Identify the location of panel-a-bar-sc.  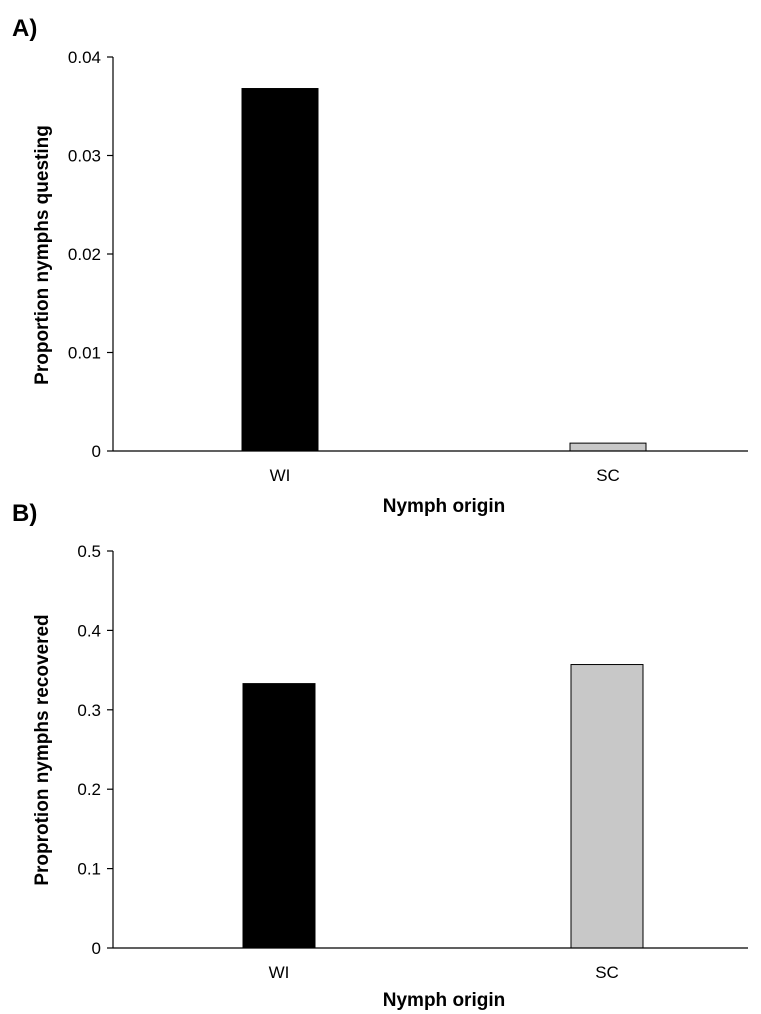
(608, 447).